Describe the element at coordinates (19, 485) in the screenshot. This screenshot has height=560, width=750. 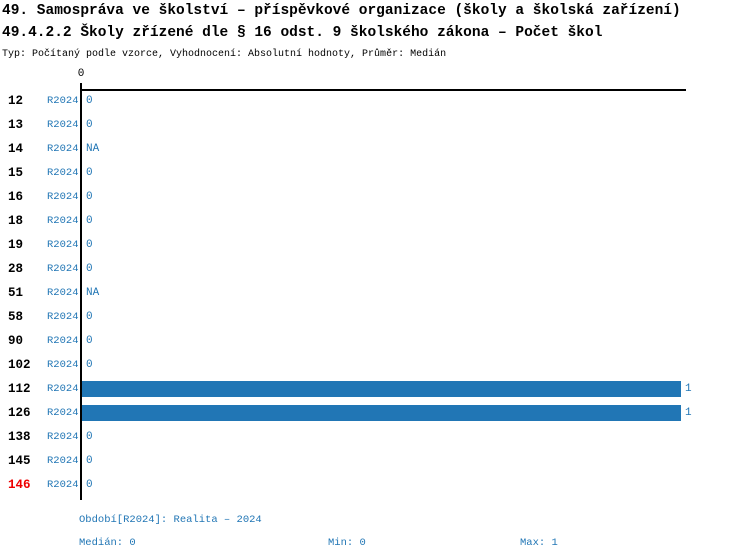
I see `row-category-label: 146` at that location.